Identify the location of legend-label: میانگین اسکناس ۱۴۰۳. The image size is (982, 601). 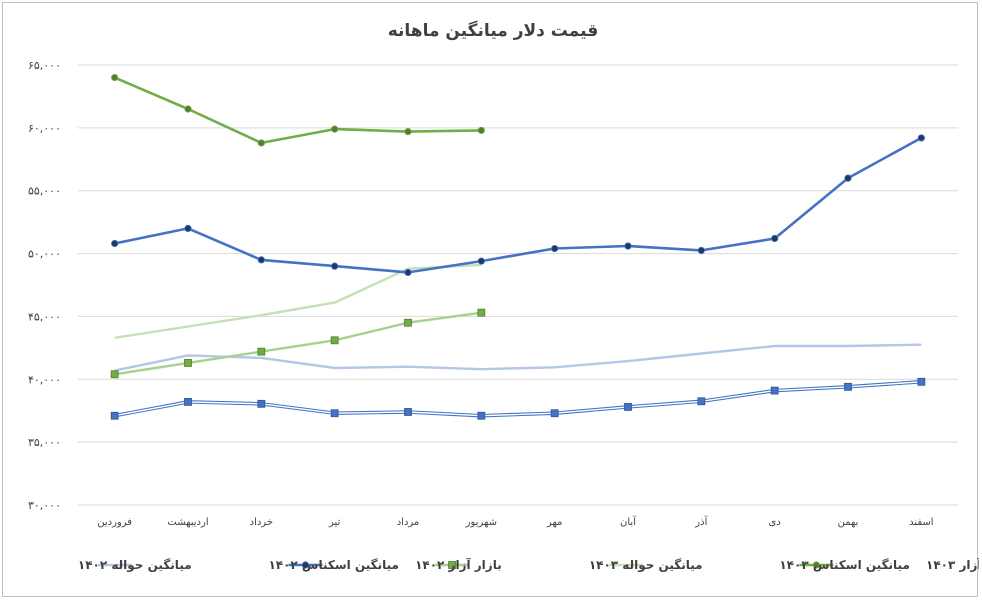
(844, 565).